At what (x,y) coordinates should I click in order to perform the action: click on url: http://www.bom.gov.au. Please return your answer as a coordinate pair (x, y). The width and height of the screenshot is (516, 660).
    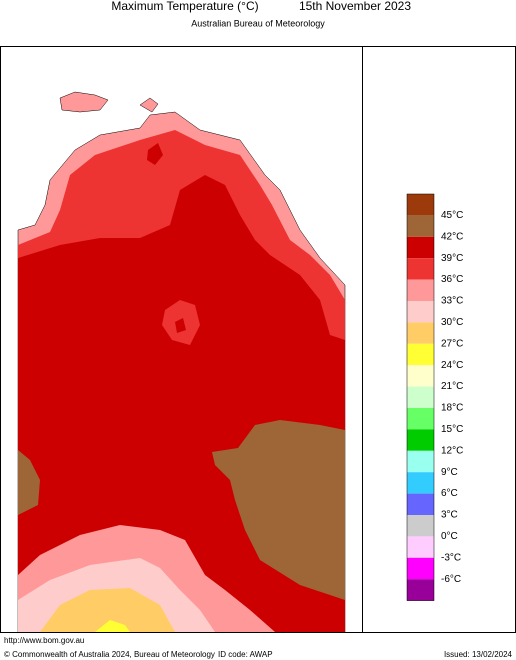
    Looking at the image, I should click on (44, 640).